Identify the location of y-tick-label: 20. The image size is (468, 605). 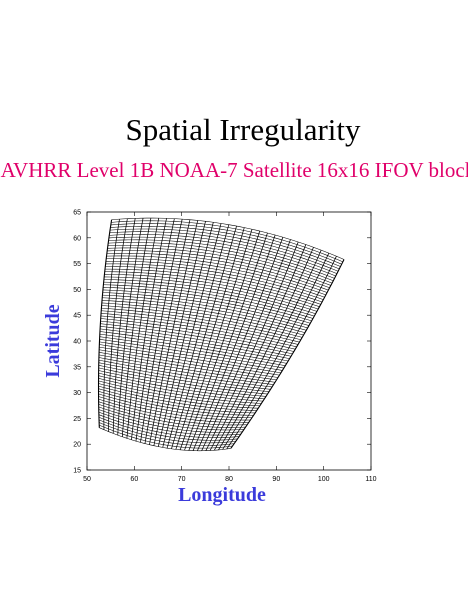
(77, 445).